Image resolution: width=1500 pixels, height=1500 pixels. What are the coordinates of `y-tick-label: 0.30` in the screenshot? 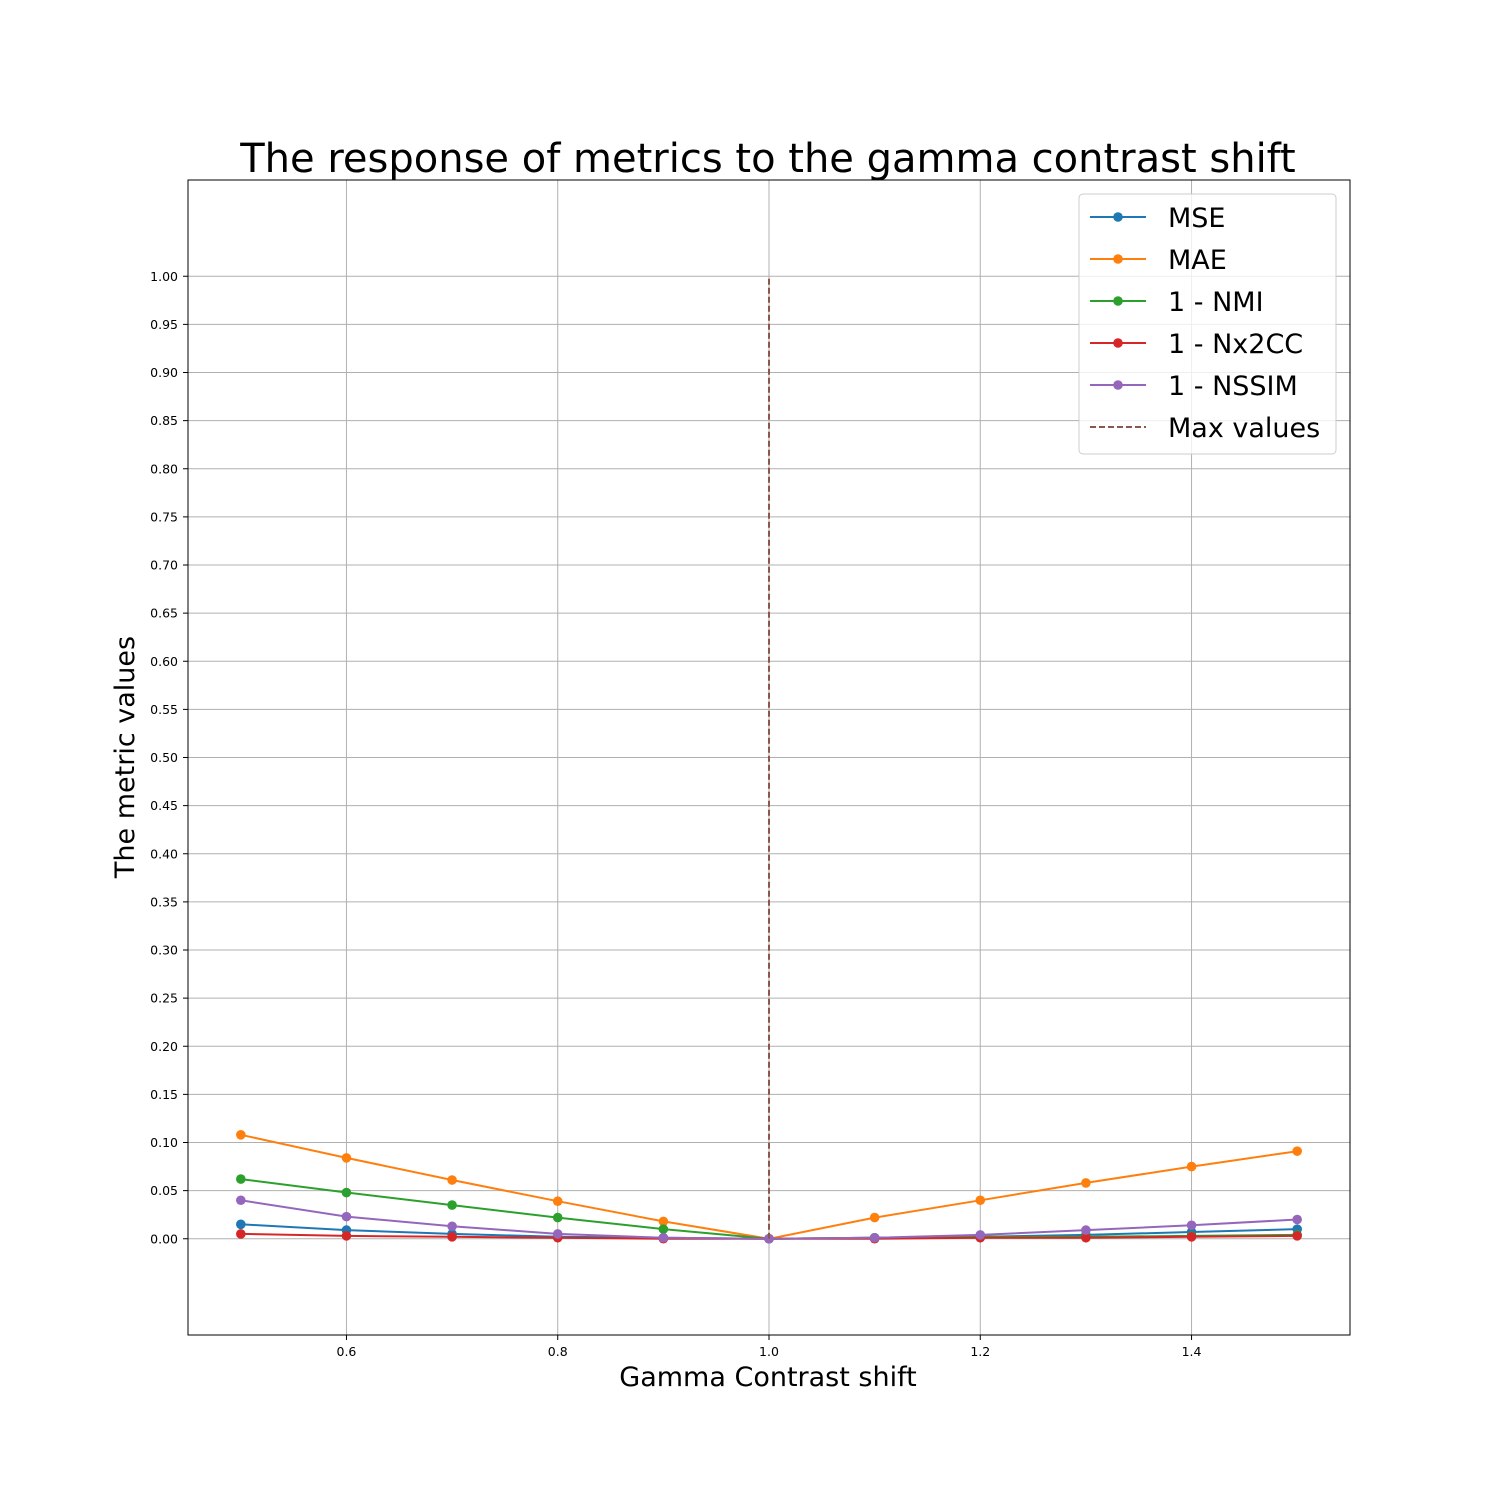 It's located at (164, 950).